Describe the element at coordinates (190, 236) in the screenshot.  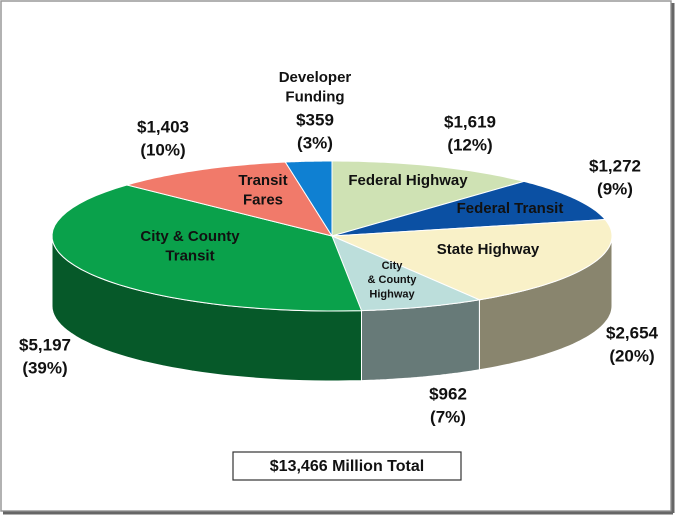
I see `slice-label: City & County` at that location.